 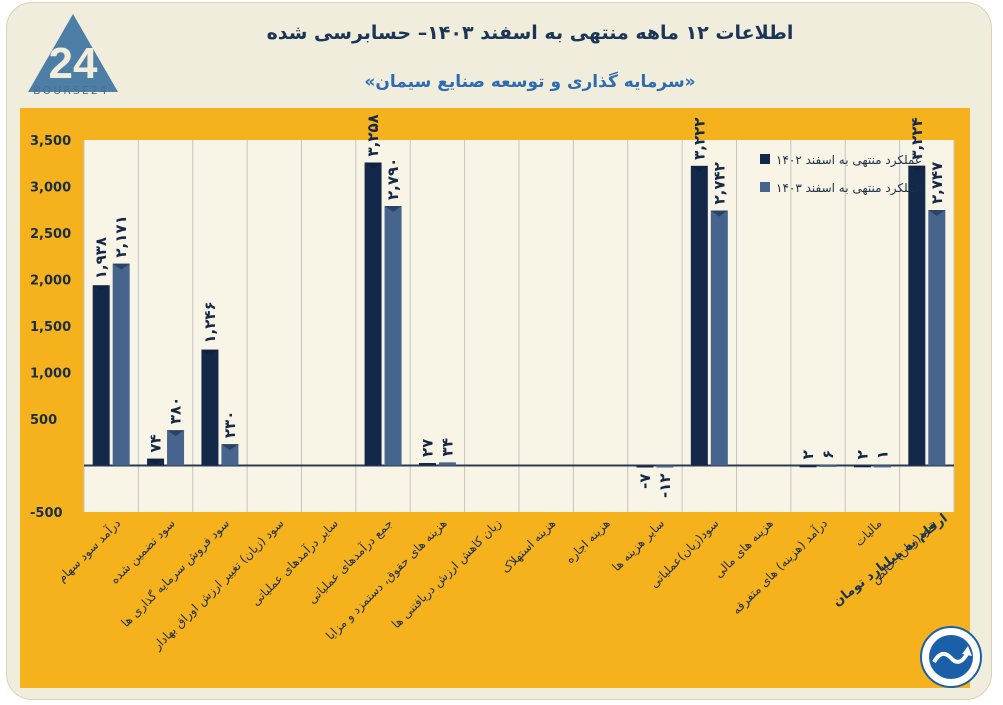 What do you see at coordinates (175, 573) in the screenshot?
I see `category-label: سود فروش سرمایه گذاری ها` at bounding box center [175, 573].